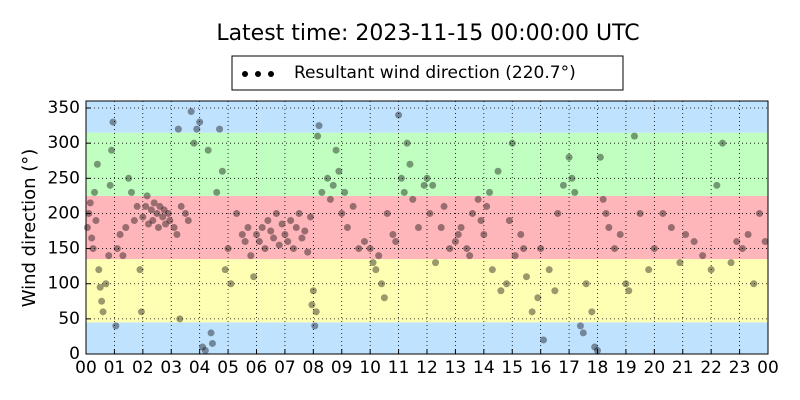 This screenshot has width=800, height=400. Describe the element at coordinates (456, 368) in the screenshot. I see `x-tick-label: 13` at that location.